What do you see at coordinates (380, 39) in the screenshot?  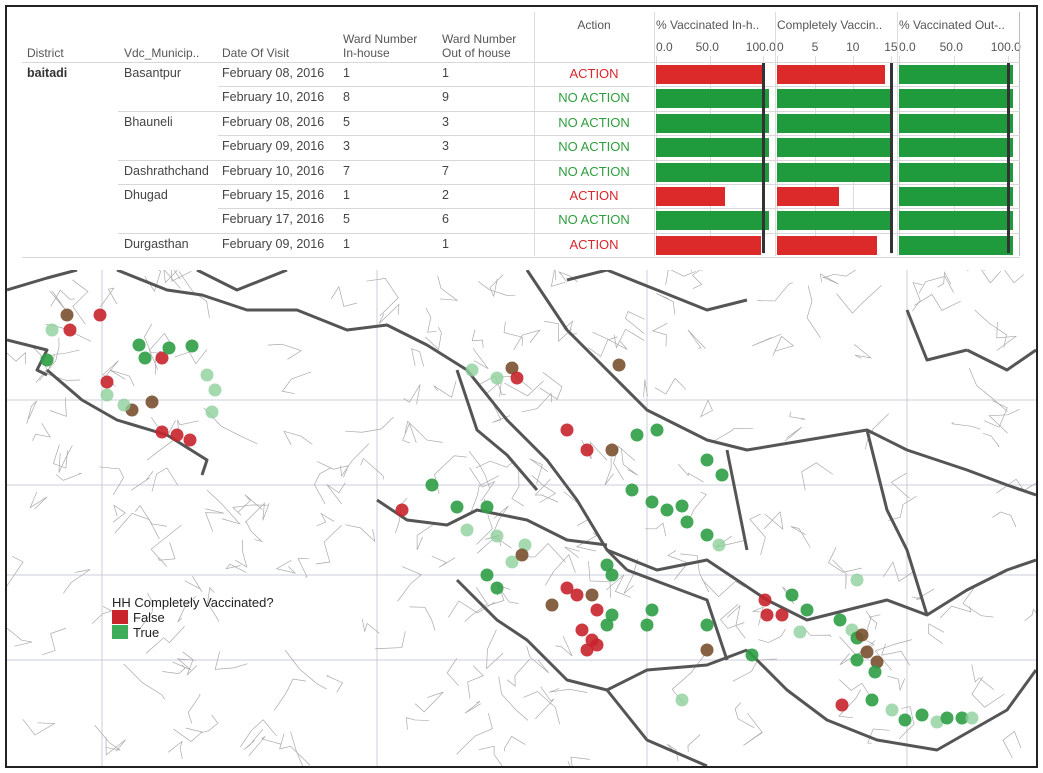 I see `header-ward-in: Ward Number` at bounding box center [380, 39].